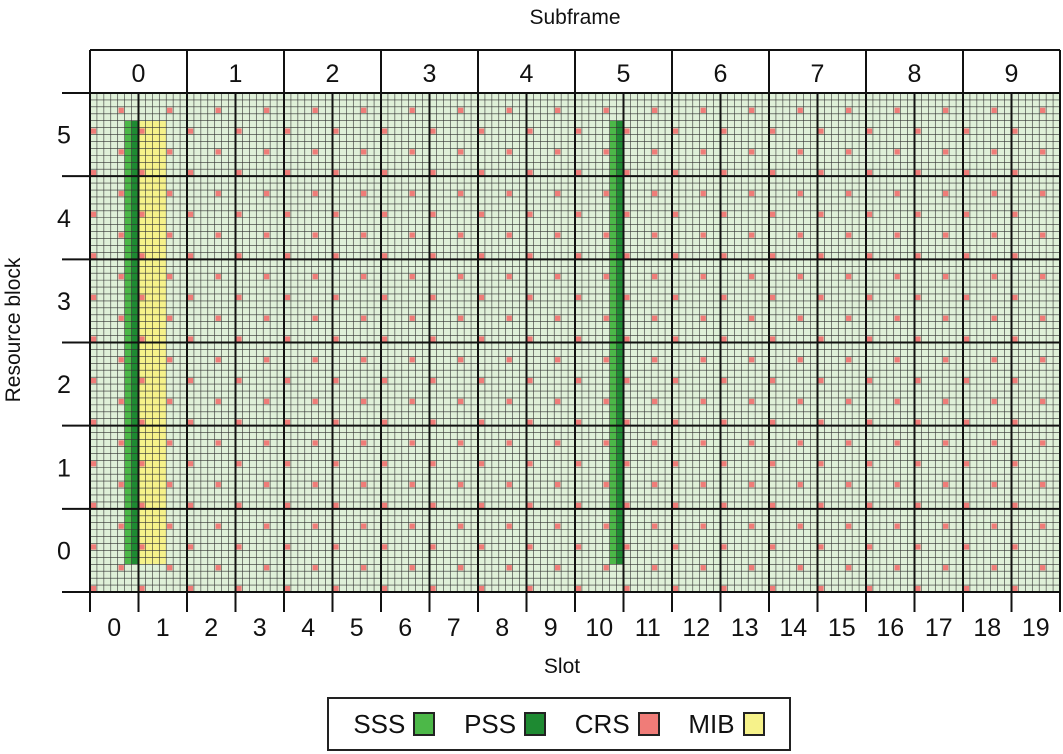 This screenshot has width=1063, height=754. Describe the element at coordinates (818, 74) in the screenshot. I see `subframe-label: 7` at that location.